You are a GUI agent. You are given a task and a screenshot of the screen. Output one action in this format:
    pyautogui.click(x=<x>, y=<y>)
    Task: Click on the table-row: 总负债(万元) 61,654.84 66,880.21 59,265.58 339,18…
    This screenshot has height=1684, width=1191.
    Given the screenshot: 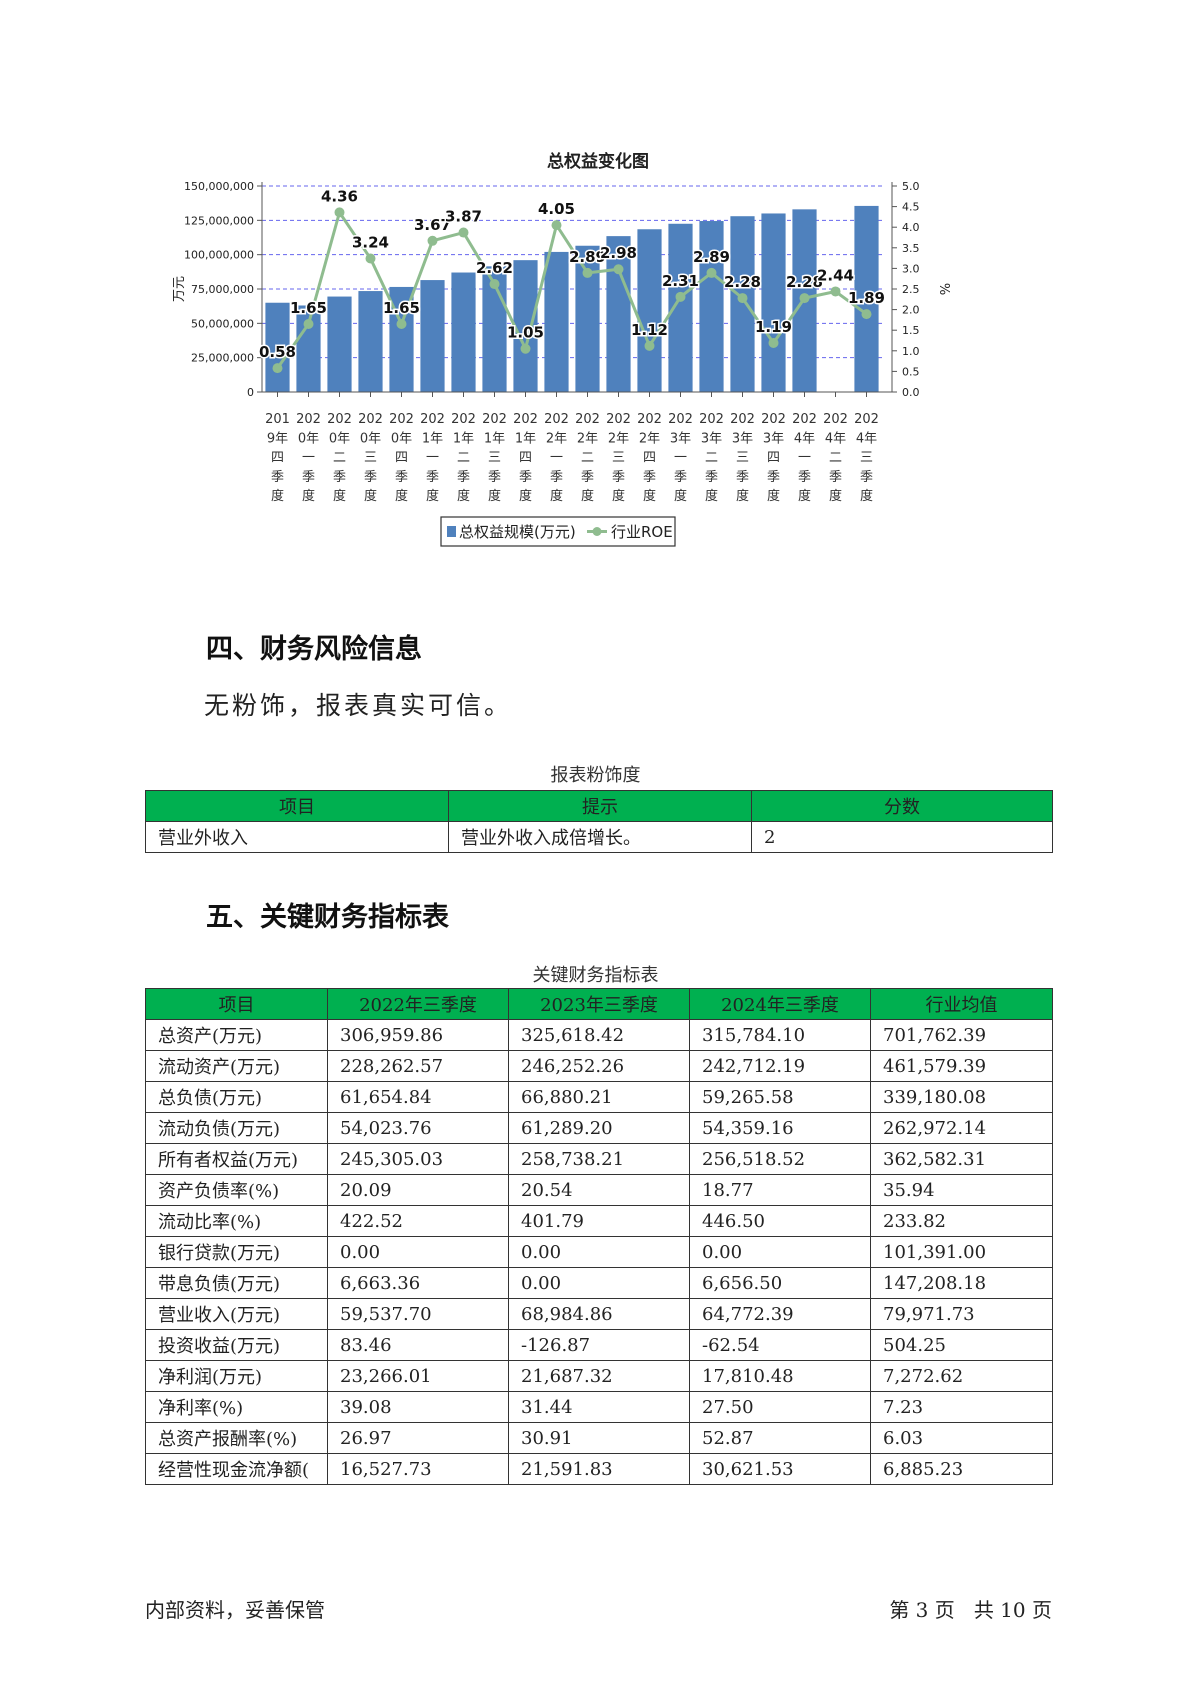 What is the action you would take?
    pyautogui.click(x=599, y=1097)
    